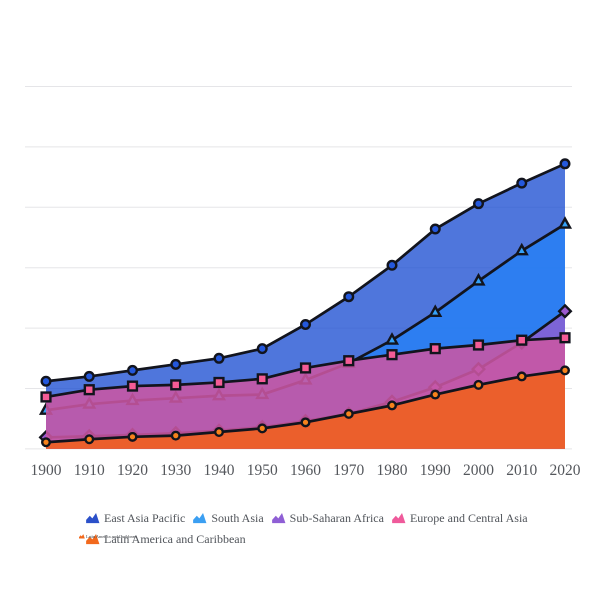 This screenshot has width=600, height=600. What do you see at coordinates (46, 470) in the screenshot?
I see `x-tick-1900: 1900` at bounding box center [46, 470].